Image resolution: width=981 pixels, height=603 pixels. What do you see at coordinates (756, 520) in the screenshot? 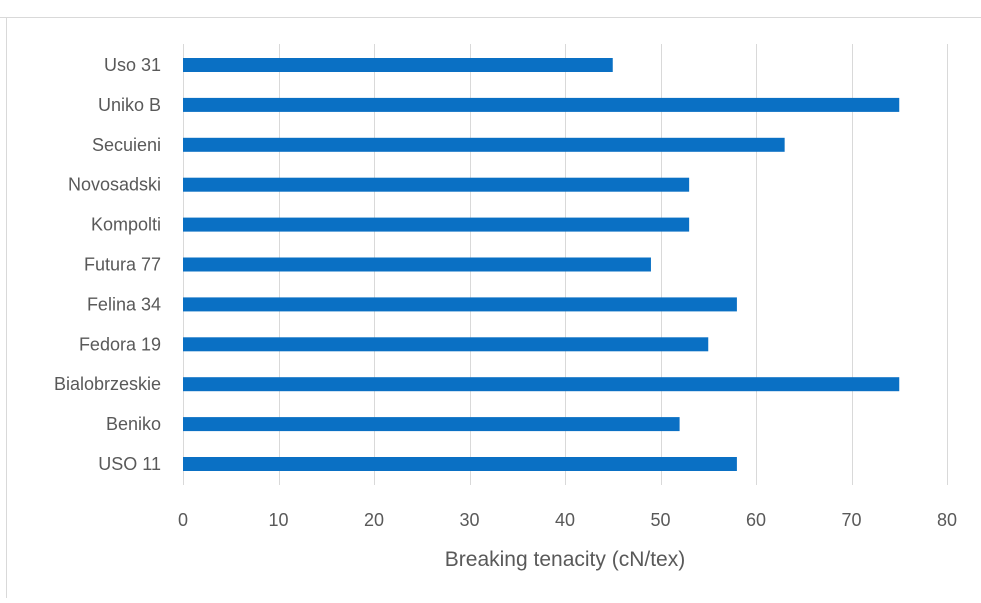
I see `x-tick-label: 60` at bounding box center [756, 520].